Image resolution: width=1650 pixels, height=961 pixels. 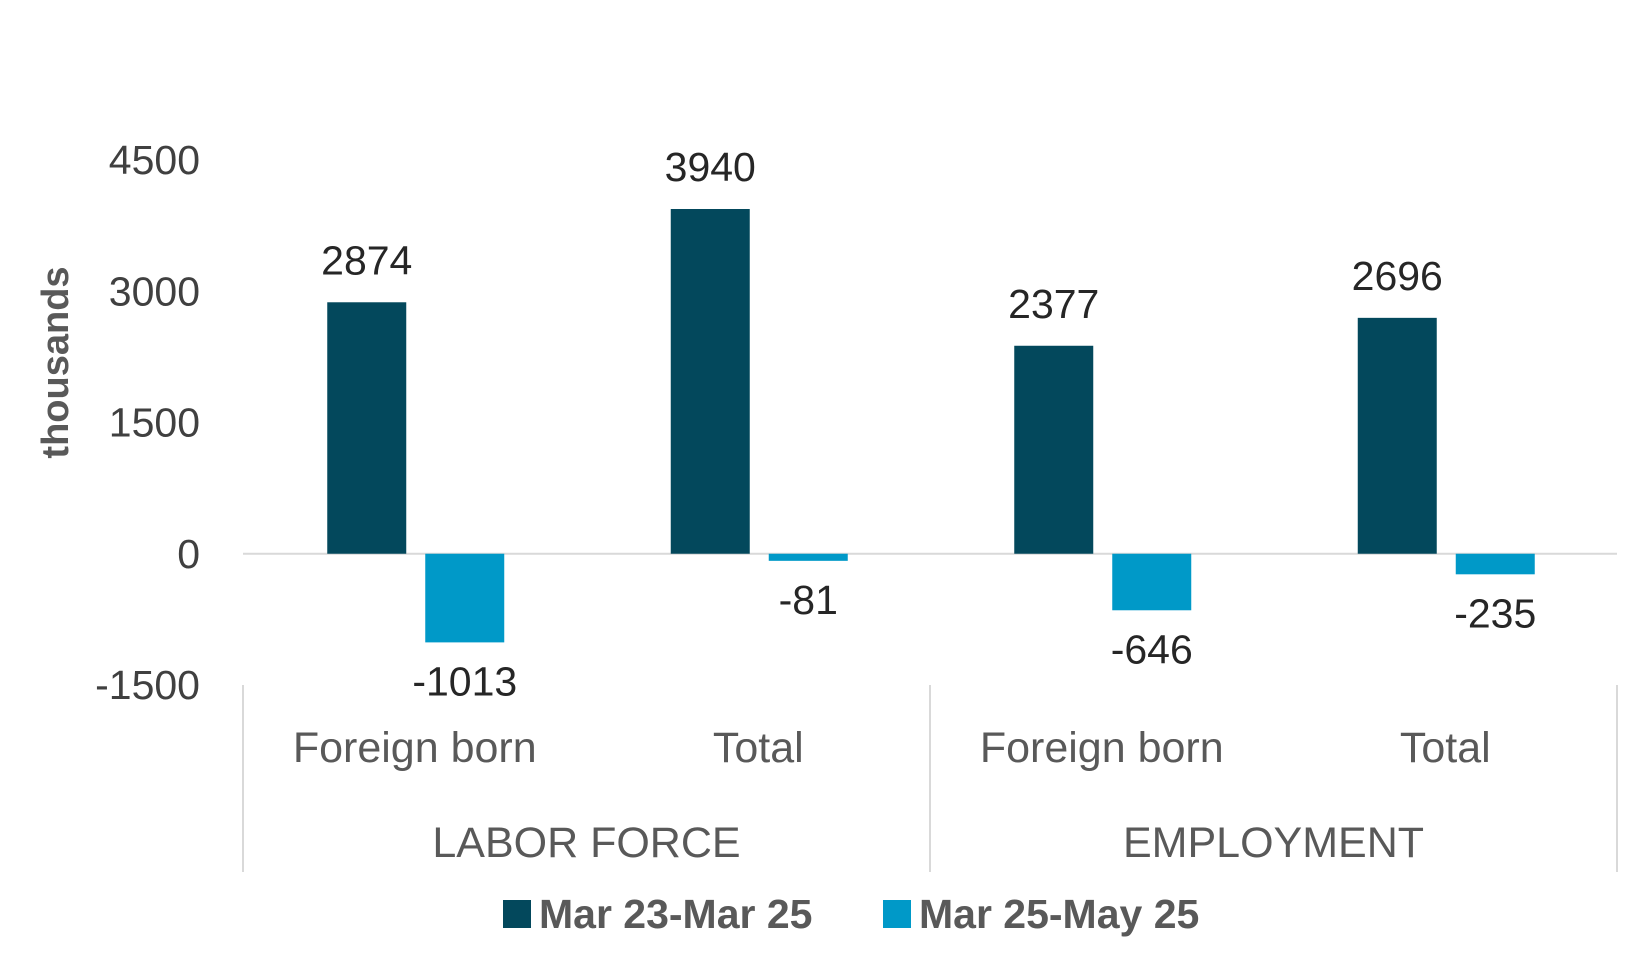 What do you see at coordinates (147, 685) in the screenshot?
I see `y-tick-label: -1500` at bounding box center [147, 685].